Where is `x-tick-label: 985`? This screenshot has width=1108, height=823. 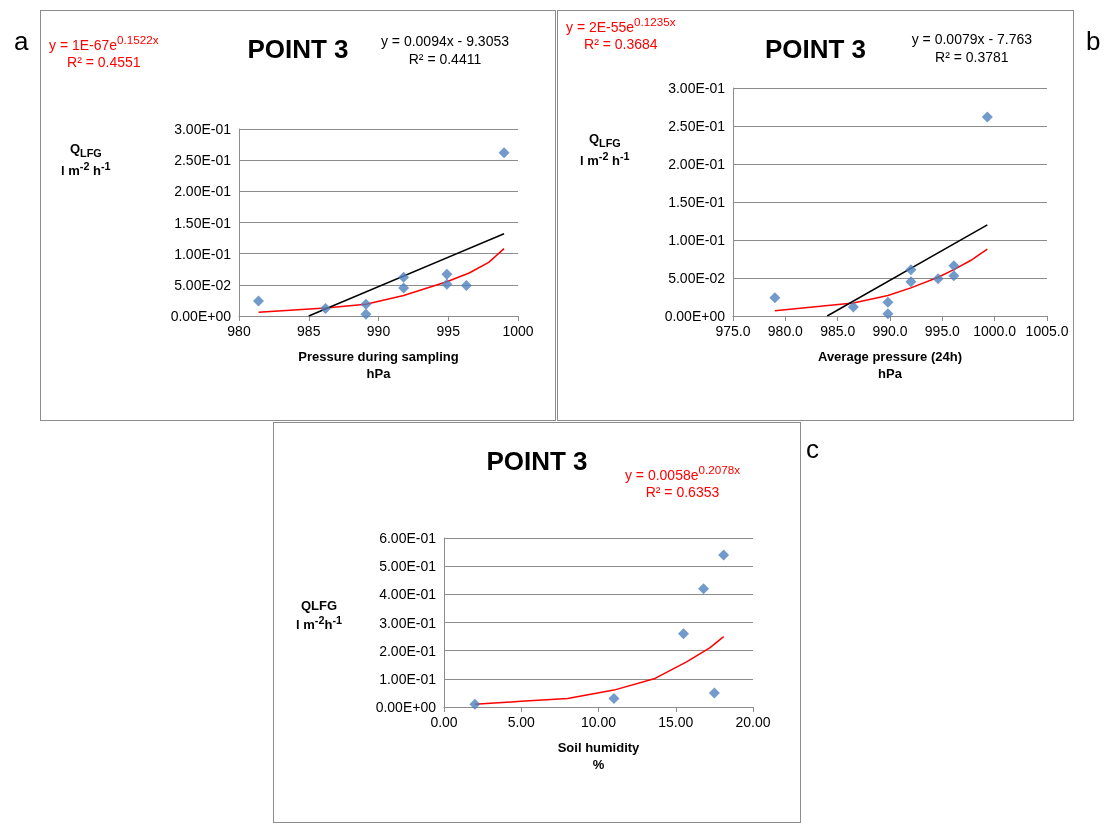 x-tick-label: 985 is located at coordinates (309, 331).